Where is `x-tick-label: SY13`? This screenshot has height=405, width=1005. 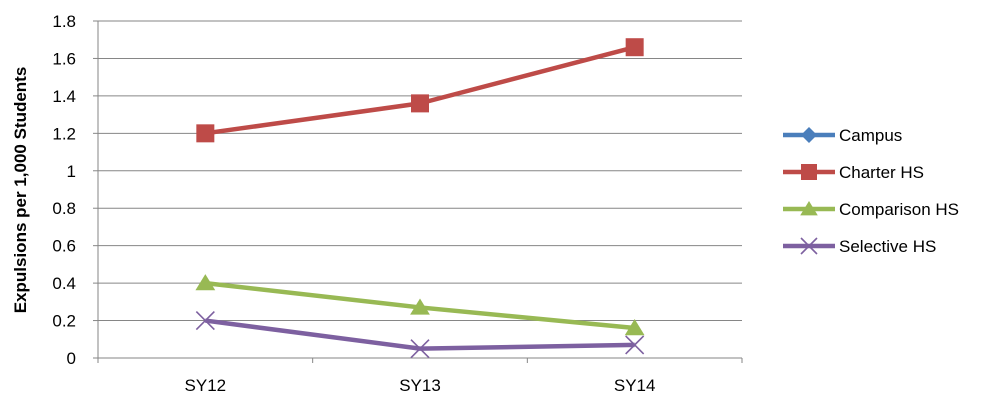 x-tick-label: SY13 is located at coordinates (420, 385).